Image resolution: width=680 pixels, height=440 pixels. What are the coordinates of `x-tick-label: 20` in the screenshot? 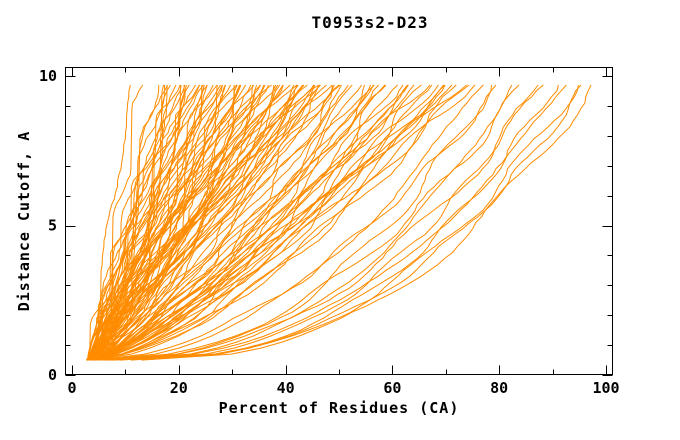 It's located at (179, 388).